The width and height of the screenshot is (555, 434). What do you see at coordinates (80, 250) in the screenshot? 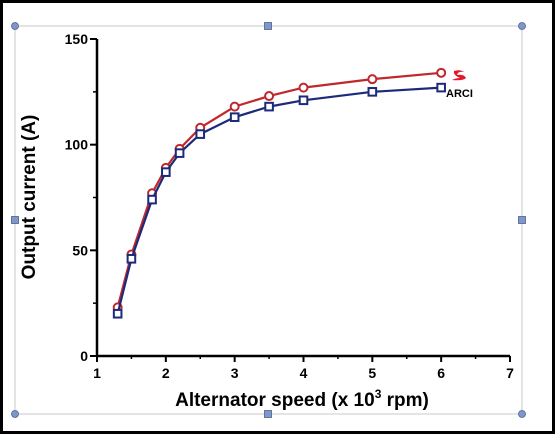
I see `y-tick-label-50: 50` at bounding box center [80, 250].